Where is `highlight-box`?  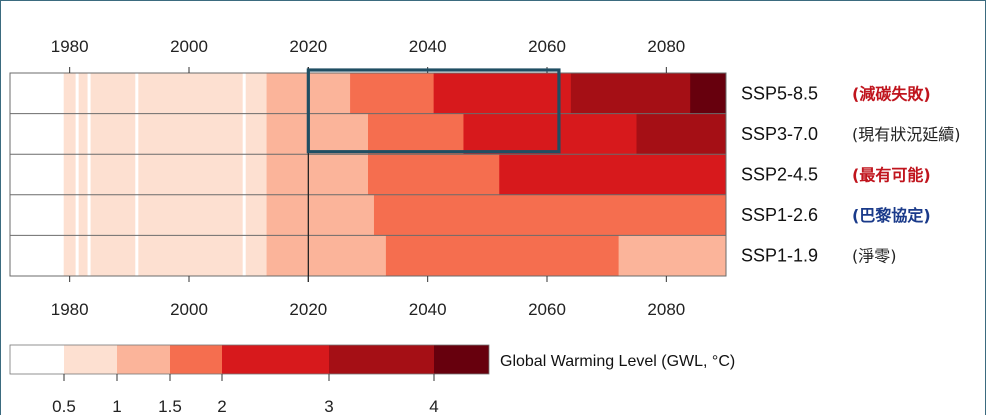
highlight-box is located at coordinates (433, 111).